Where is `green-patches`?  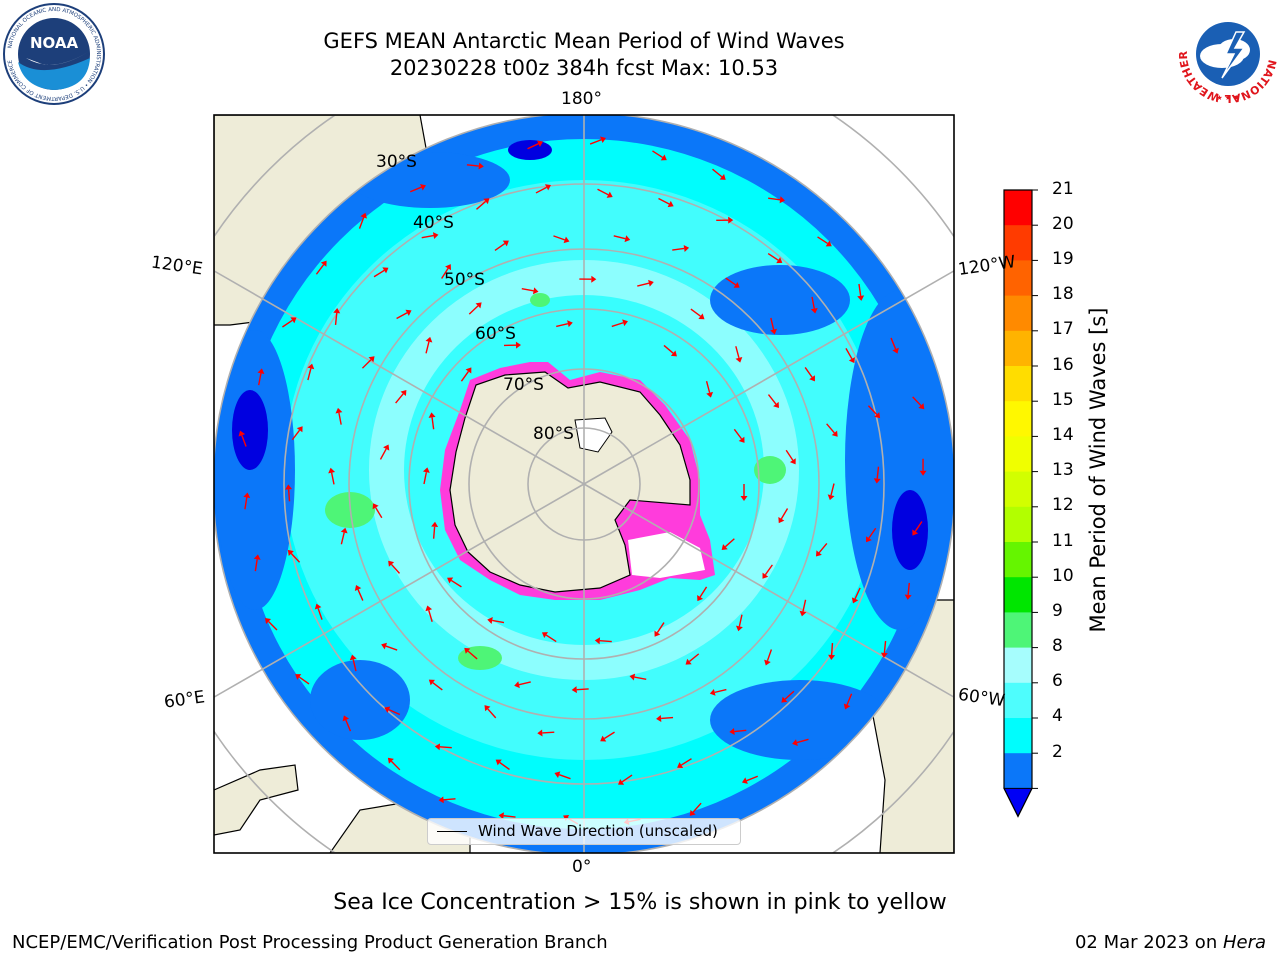 green-patches is located at coordinates (555, 481).